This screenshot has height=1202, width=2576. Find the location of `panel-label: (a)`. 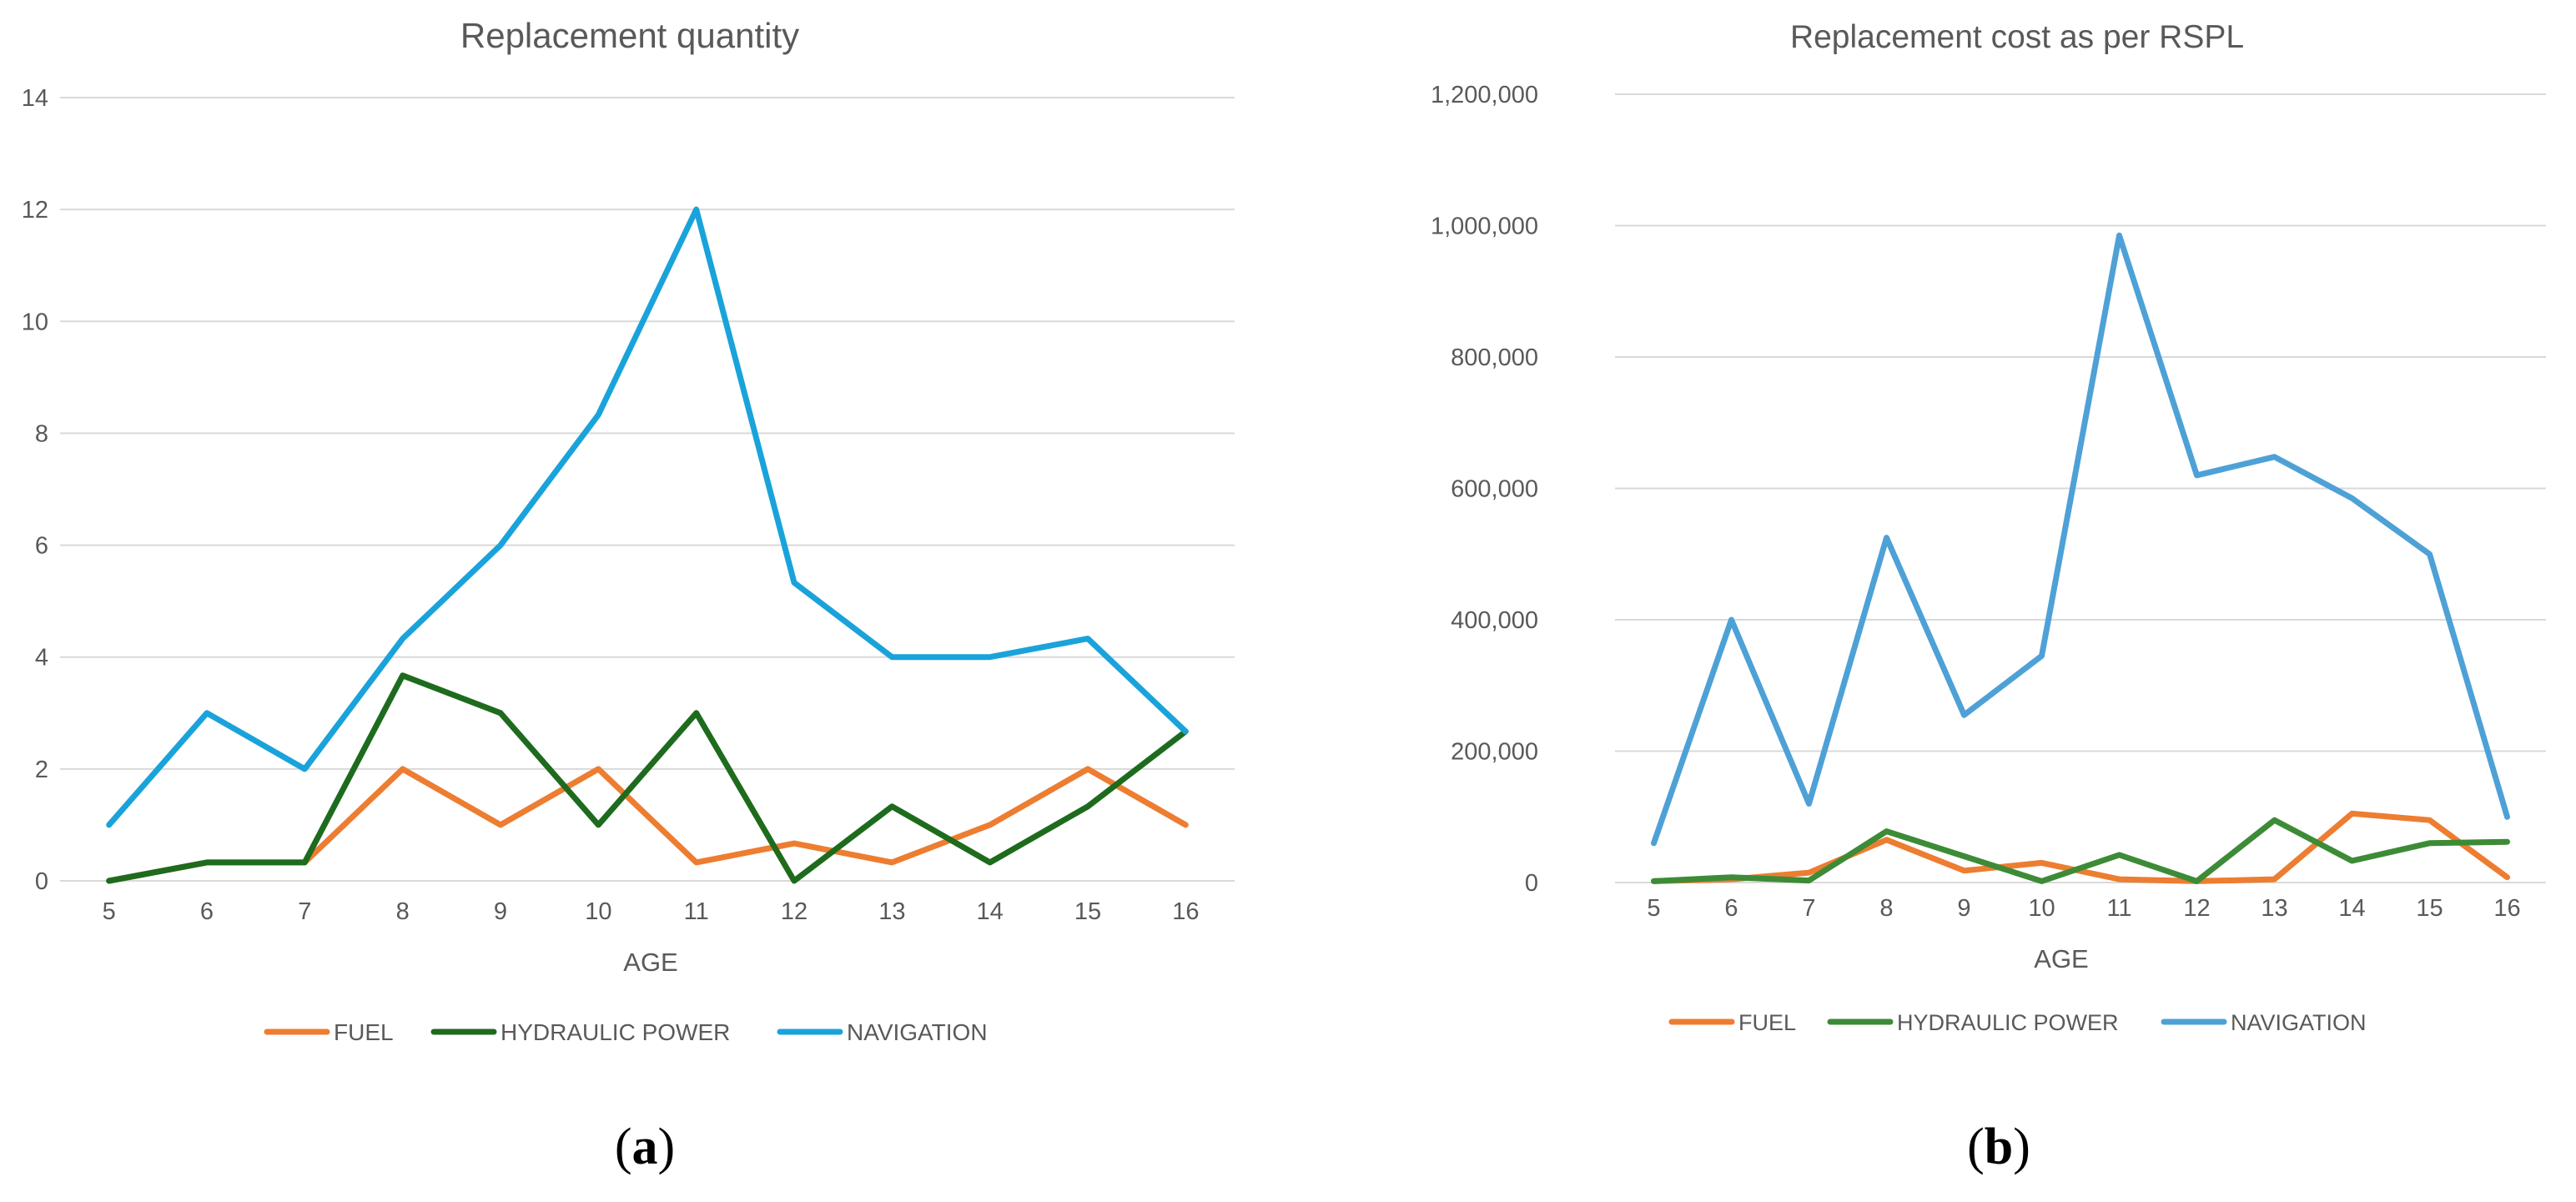

panel-label: (a) is located at coordinates (645, 1147).